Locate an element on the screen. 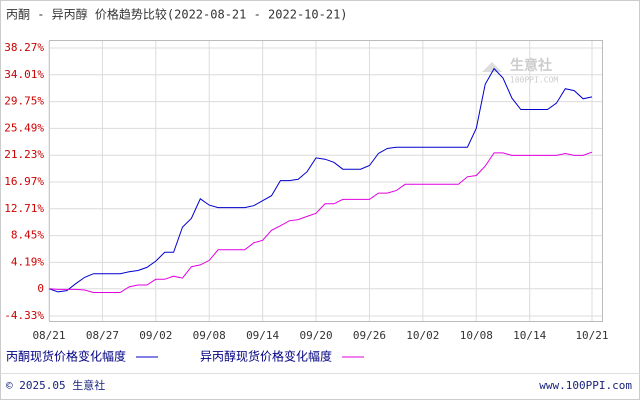  y-tick-label: 16.97% is located at coordinates (24, 181).